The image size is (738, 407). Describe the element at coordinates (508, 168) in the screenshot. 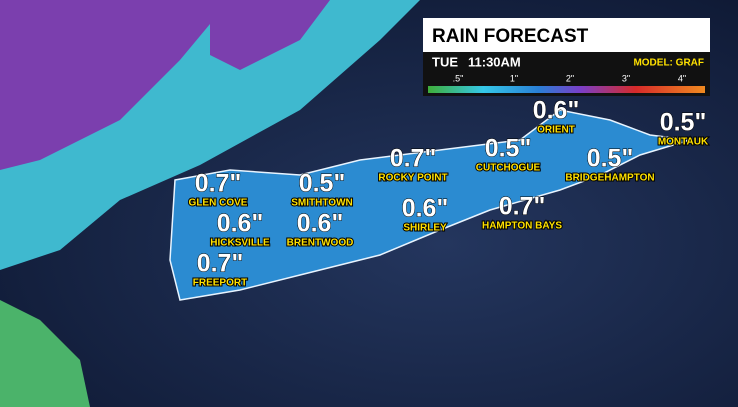

I see `location-name: CUTCHOGUE` at that location.